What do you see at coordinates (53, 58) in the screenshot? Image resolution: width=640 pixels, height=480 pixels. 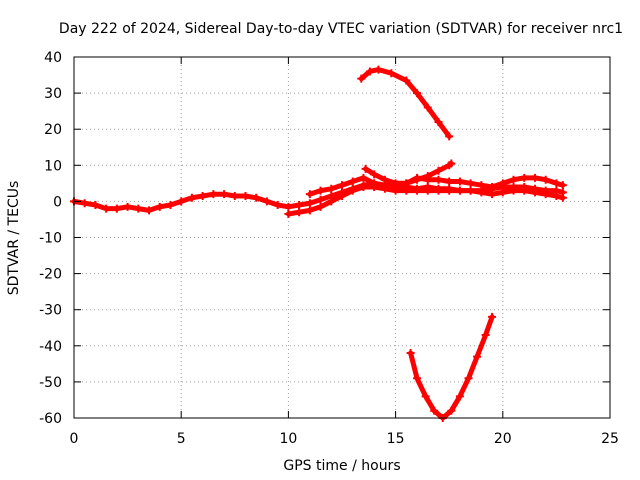 I see `y-tick-label: 40` at bounding box center [53, 58].